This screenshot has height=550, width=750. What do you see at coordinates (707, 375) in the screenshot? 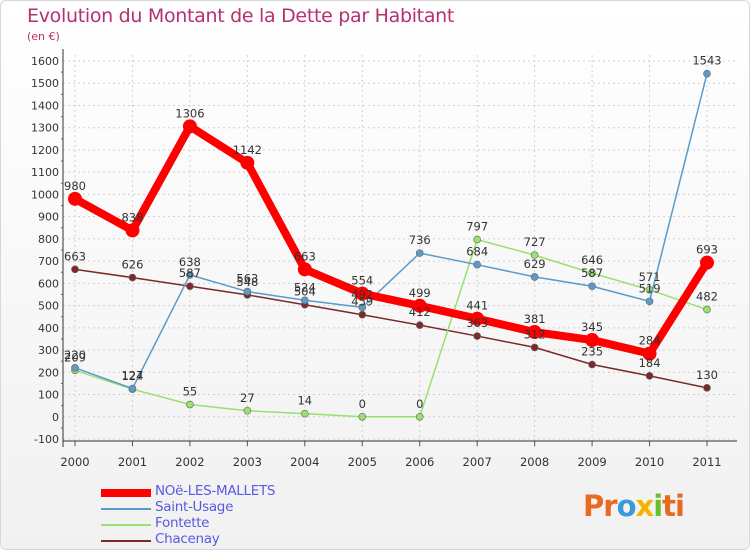
I see `data-label: 130` at bounding box center [707, 375].